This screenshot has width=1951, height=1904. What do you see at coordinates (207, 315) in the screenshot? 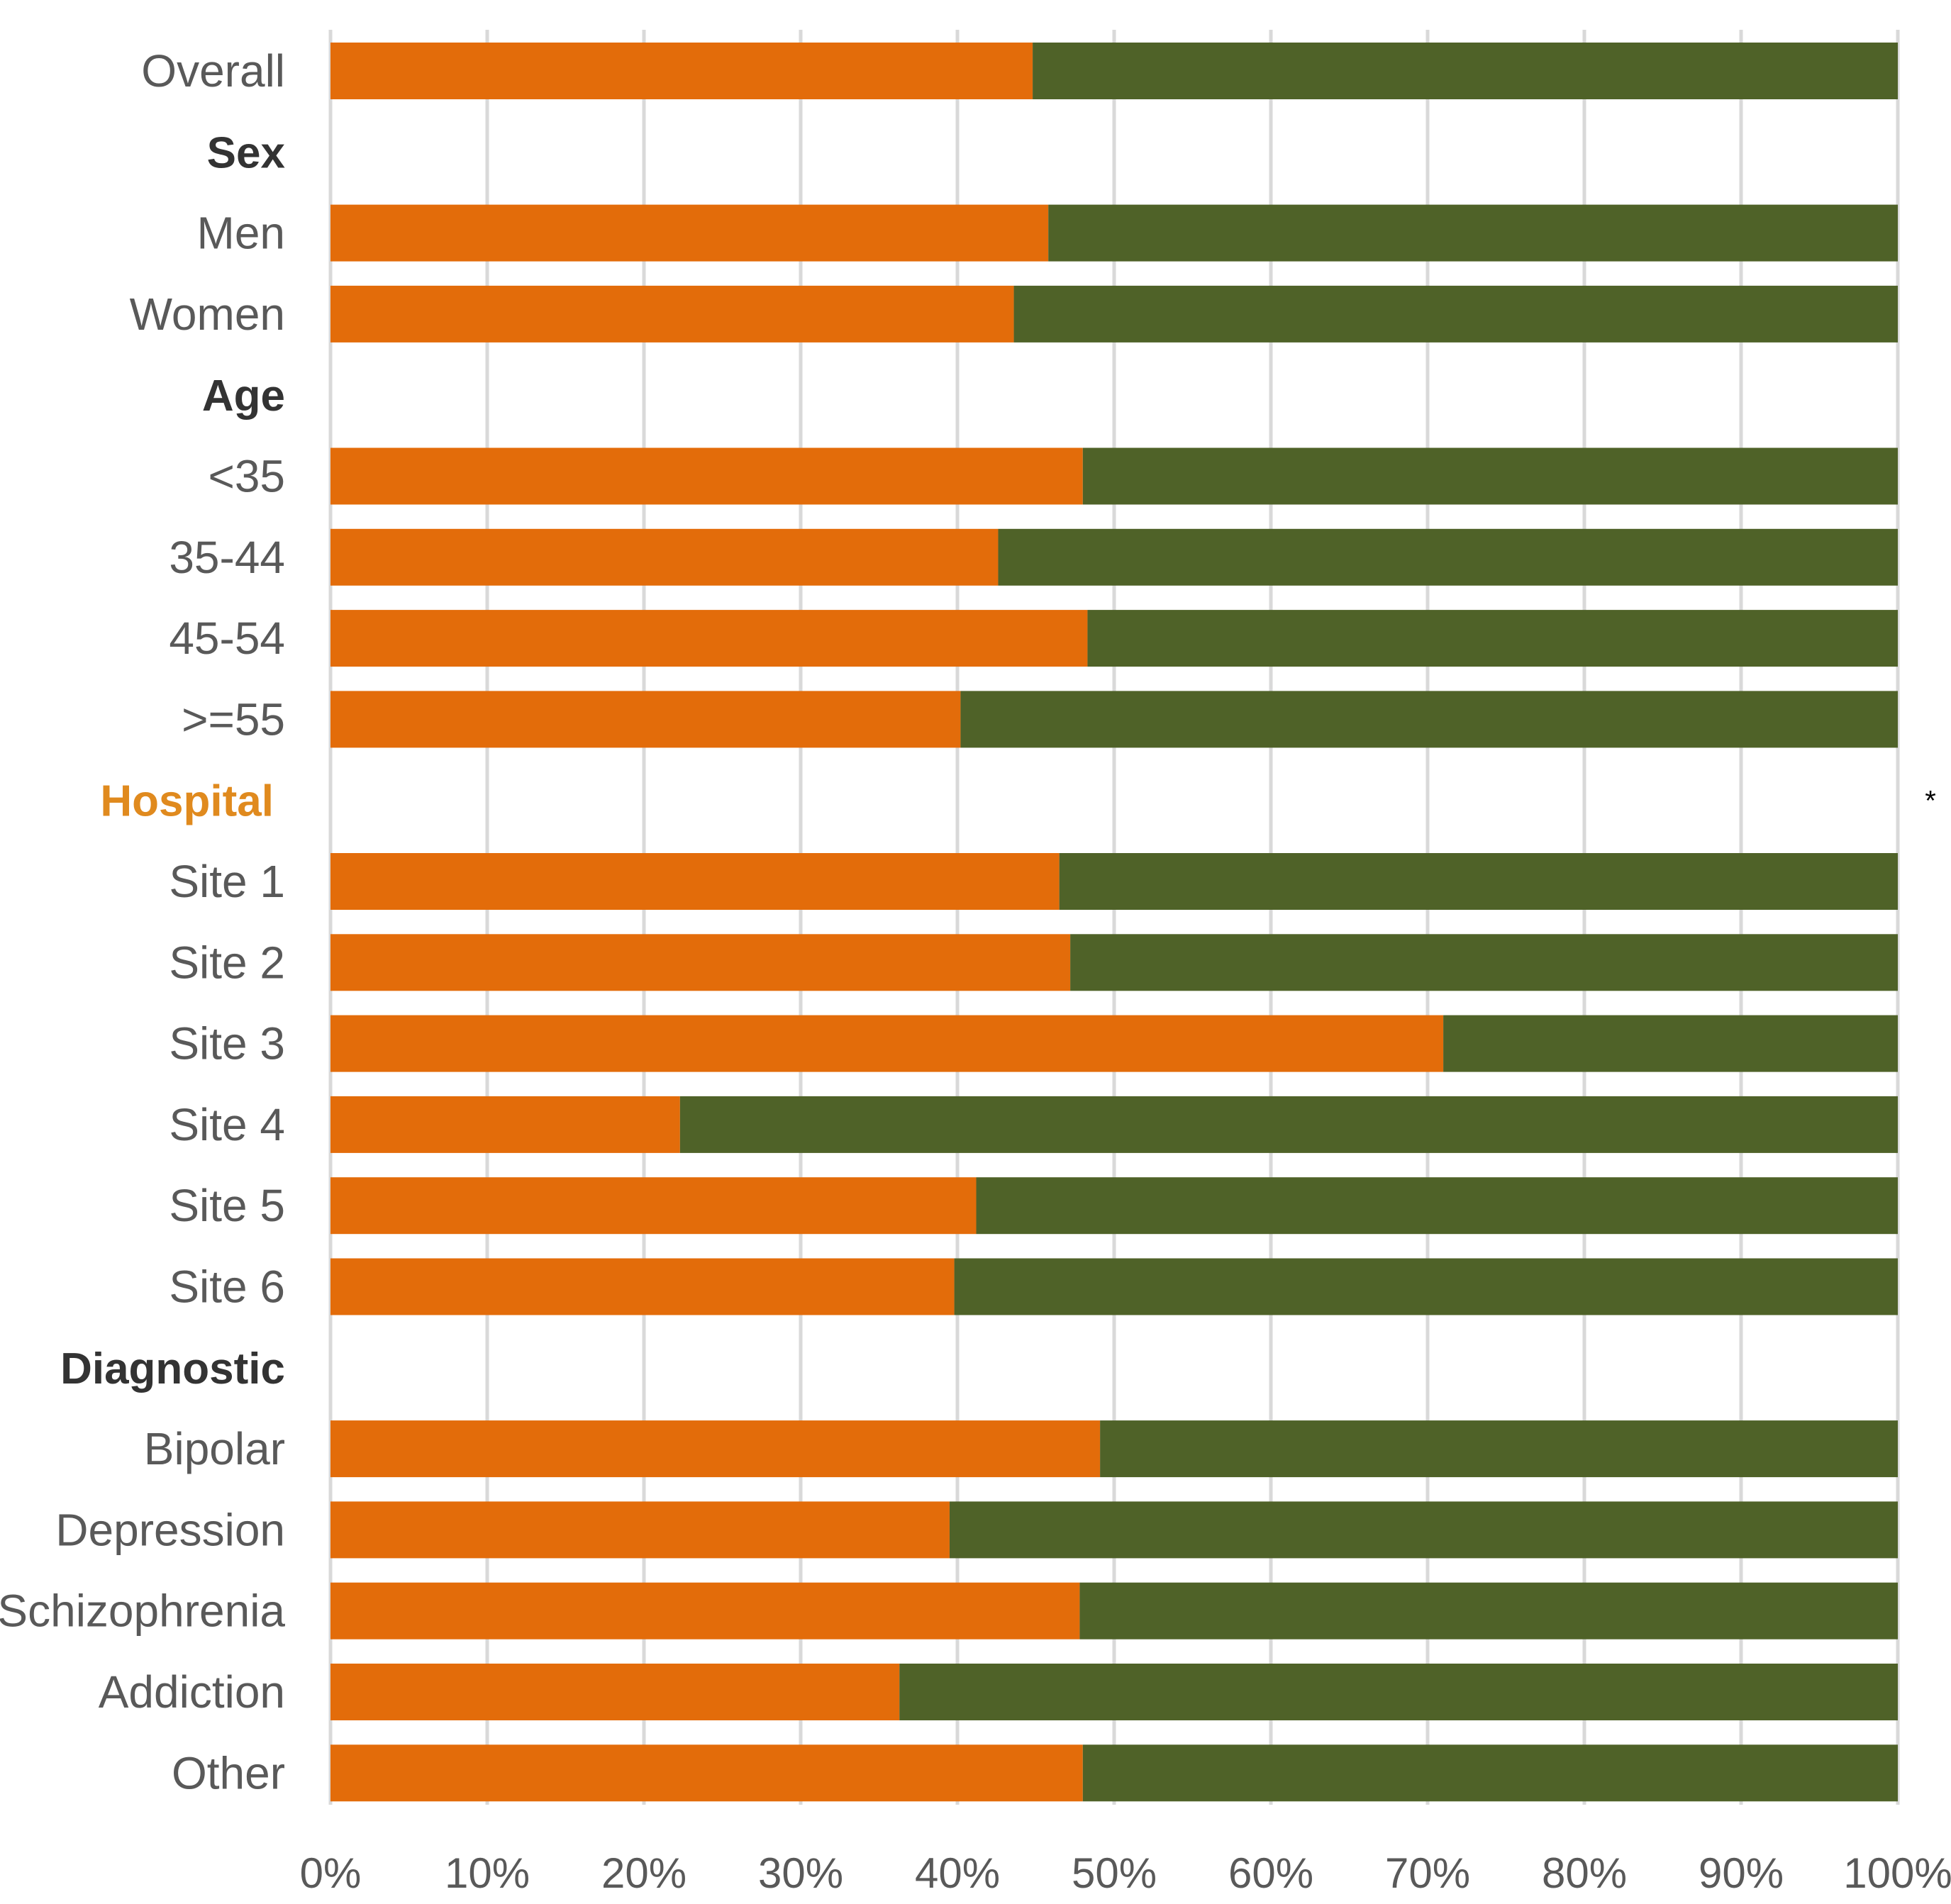
I see `category-label: Women` at bounding box center [207, 315].